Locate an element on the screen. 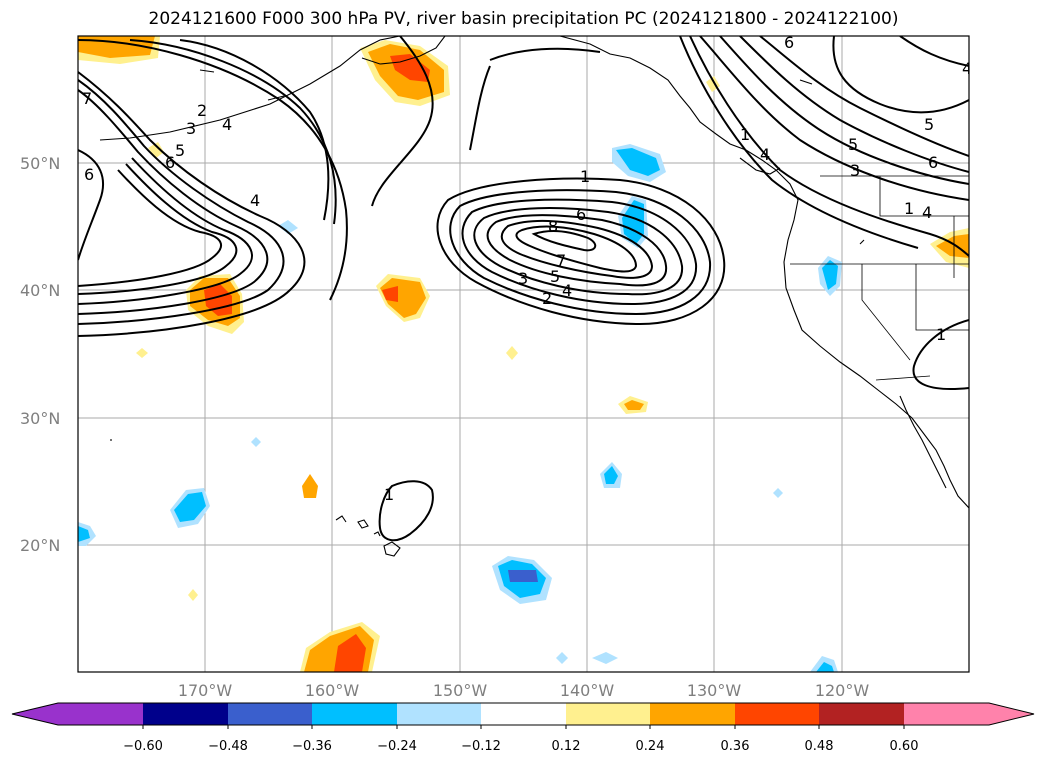  colorbar-tick-label: 0.60 is located at coordinates (904, 746).